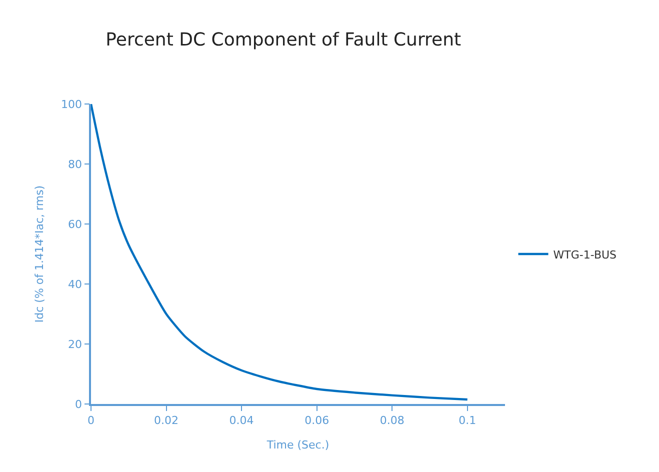 This screenshot has height=472, width=659. I want to click on y-tick-label: 40, so click(75, 284).